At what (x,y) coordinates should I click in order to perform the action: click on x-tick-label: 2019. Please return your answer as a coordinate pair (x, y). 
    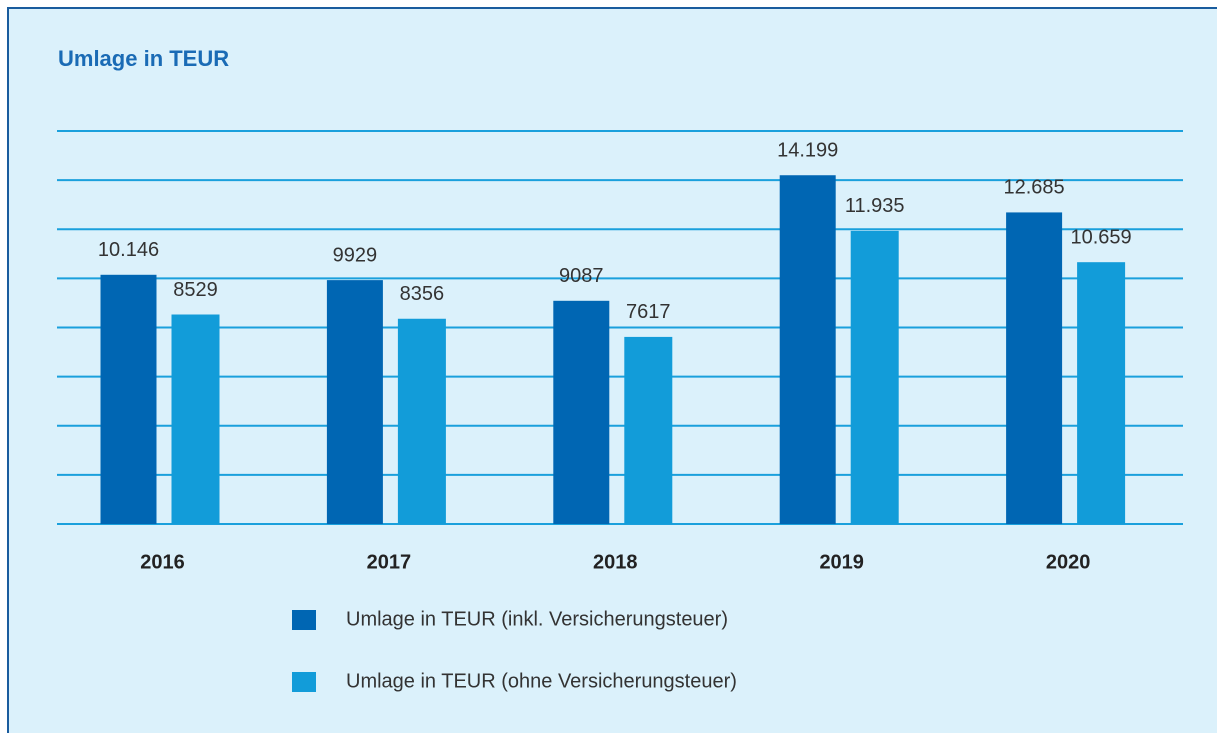
    Looking at the image, I should click on (841, 562).